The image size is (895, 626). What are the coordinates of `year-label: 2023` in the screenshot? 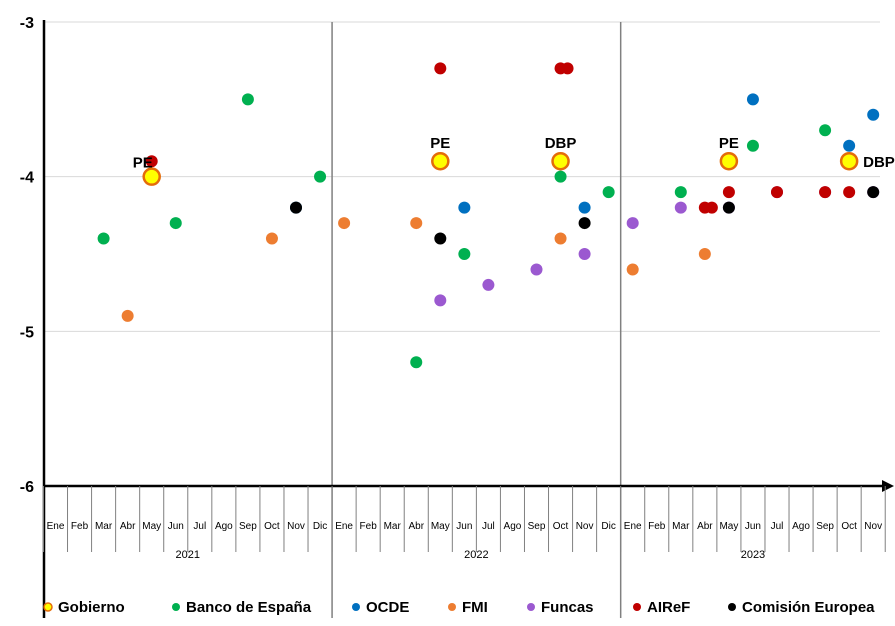 It's located at (753, 555).